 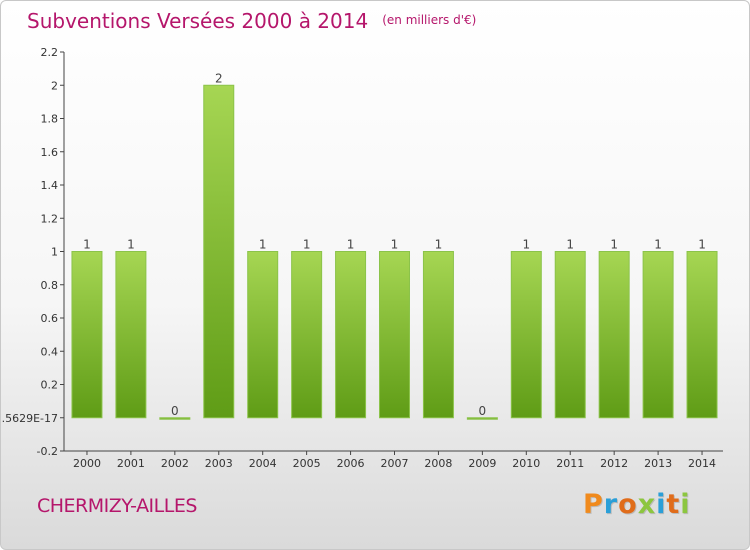 I want to click on unit-note: (en milliers d'€), so click(x=429, y=20).